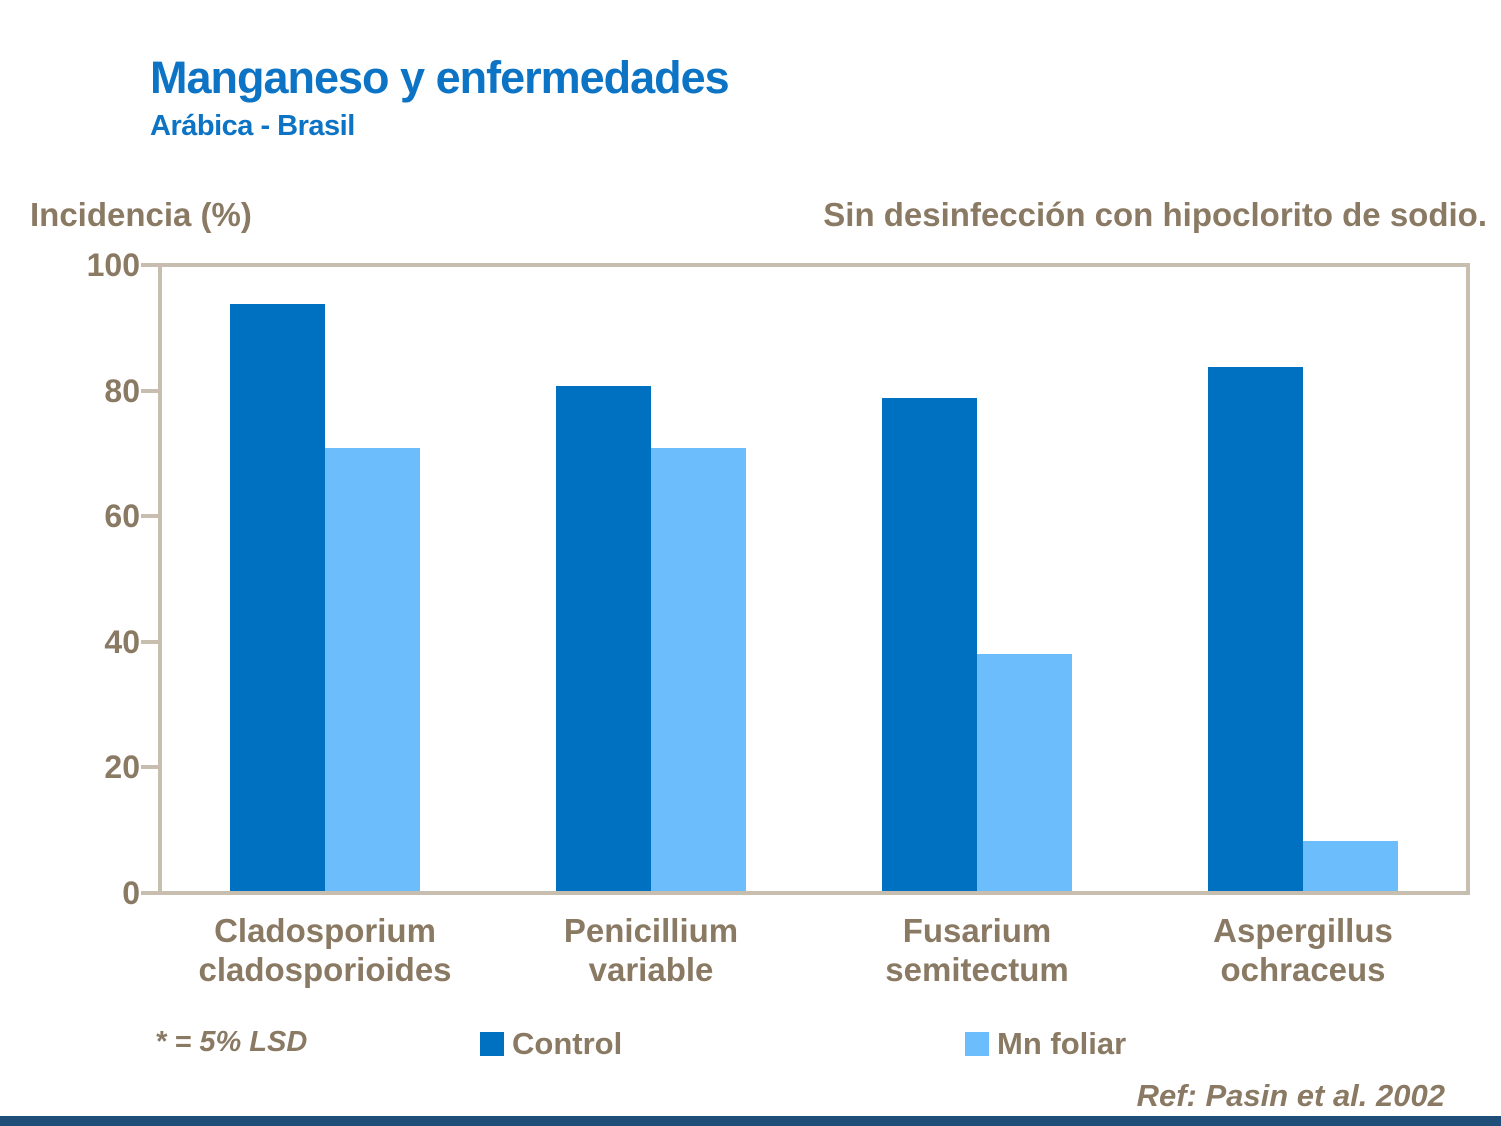 The height and width of the screenshot is (1126, 1501). I want to click on y-tick-label-20: 20, so click(122, 767).